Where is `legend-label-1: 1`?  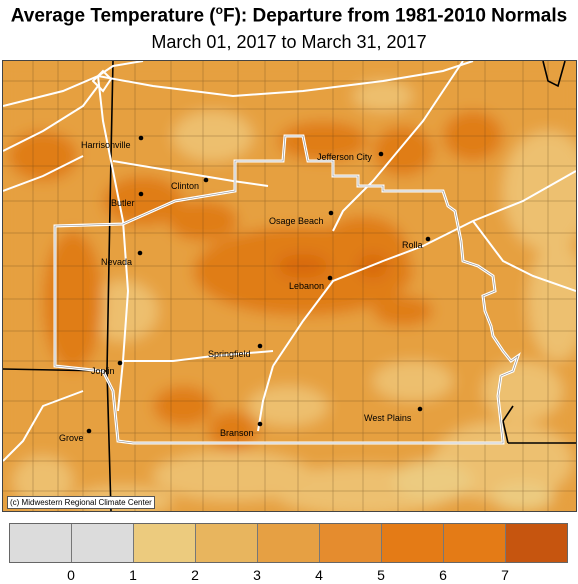
legend-label-1: 1 is located at coordinates (133, 575).